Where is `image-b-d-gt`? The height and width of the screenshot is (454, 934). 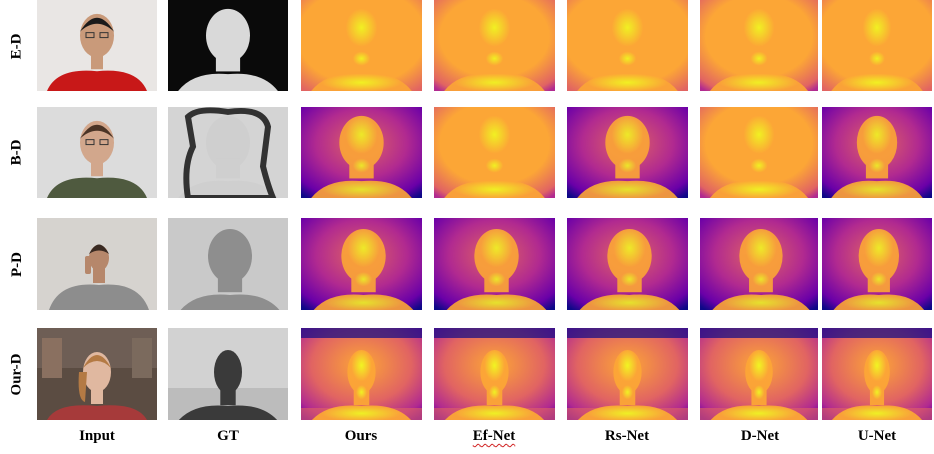 image-b-d-gt is located at coordinates (228, 152).